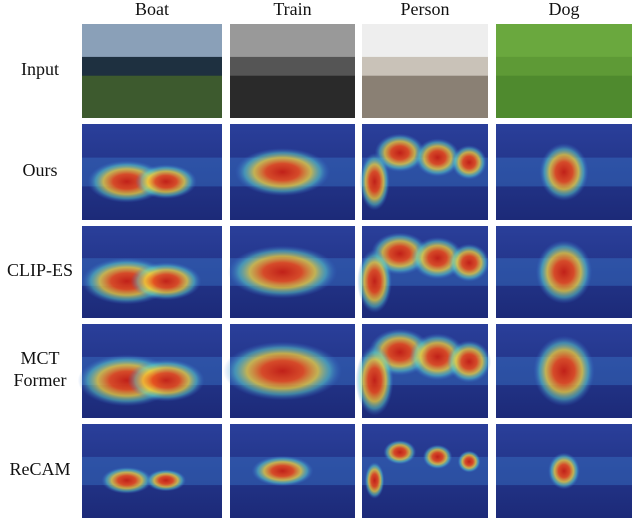 This screenshot has height=525, width=640. I want to click on row-label: MCT, so click(39, 358).